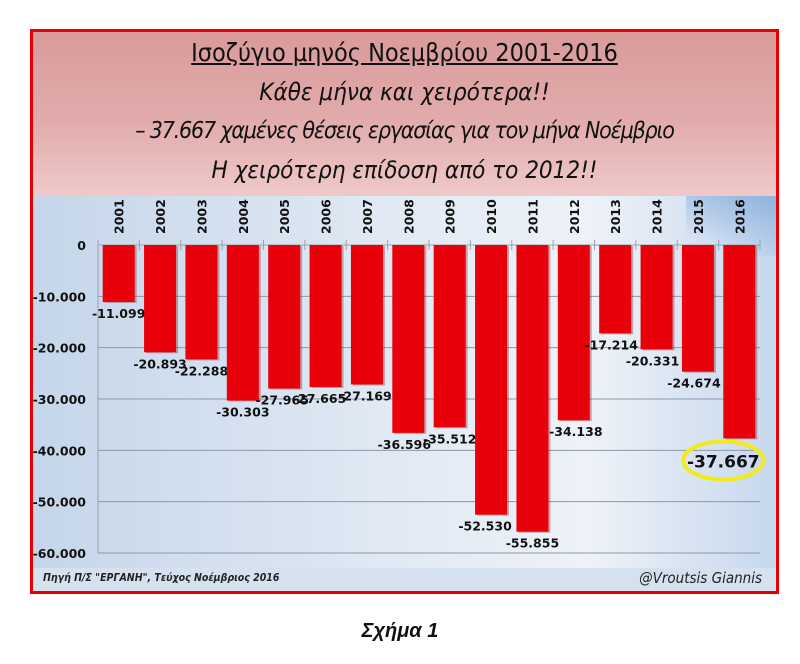 The image size is (800, 664). What do you see at coordinates (575, 431) in the screenshot?
I see `value-label: -34.138` at bounding box center [575, 431].